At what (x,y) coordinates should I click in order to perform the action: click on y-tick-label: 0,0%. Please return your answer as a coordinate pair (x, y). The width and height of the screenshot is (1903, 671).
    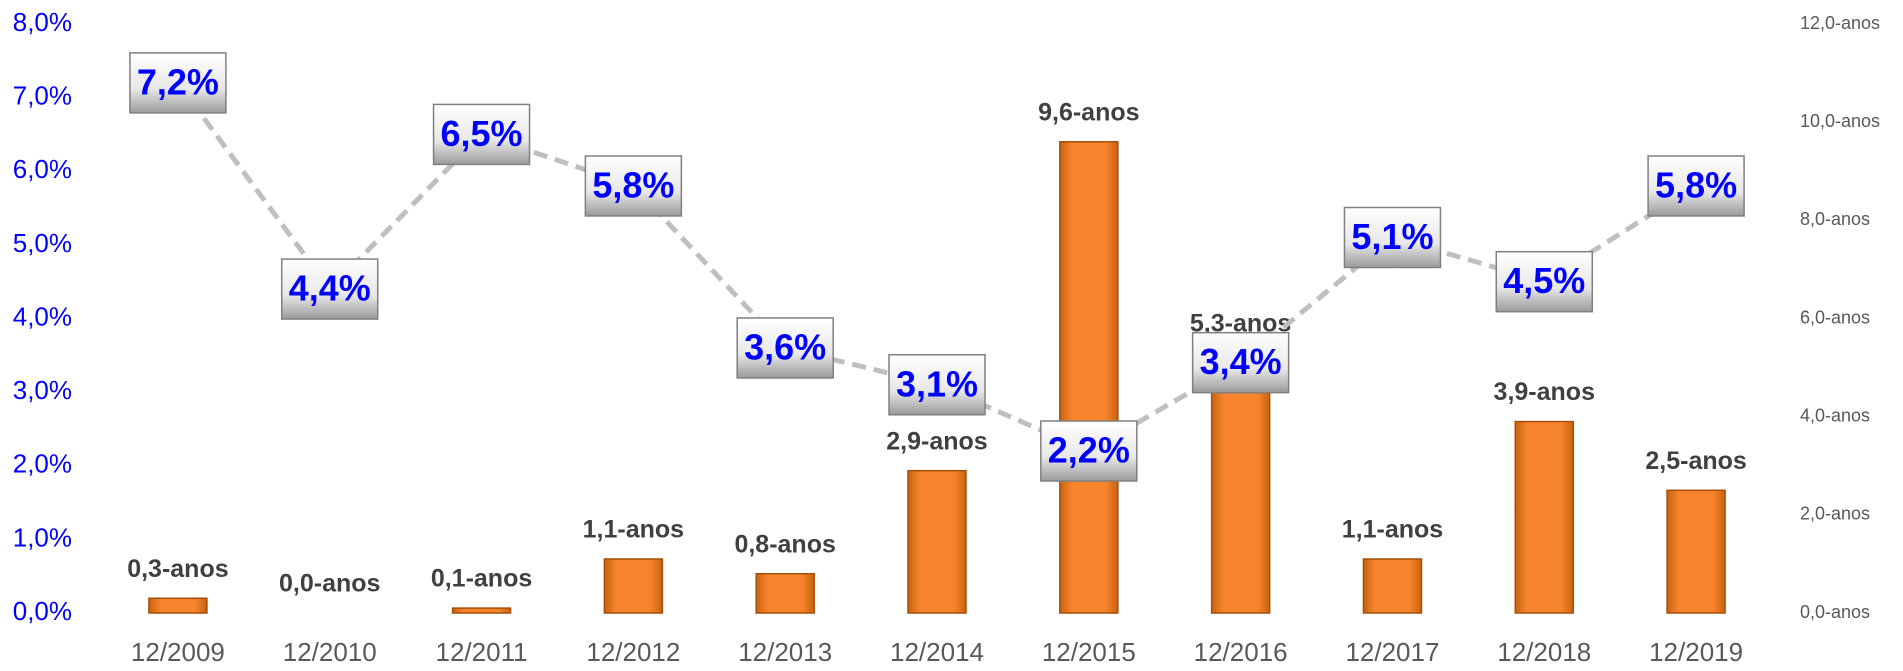
    Looking at the image, I should click on (42, 611).